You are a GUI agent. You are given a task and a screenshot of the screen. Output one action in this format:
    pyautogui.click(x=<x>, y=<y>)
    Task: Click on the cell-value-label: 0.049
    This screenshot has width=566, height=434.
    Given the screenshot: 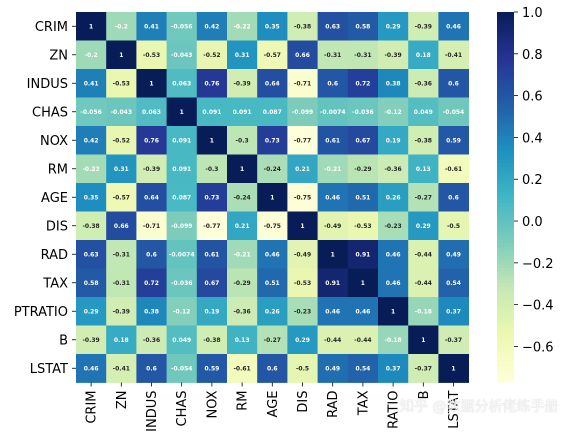 What is the action you would take?
    pyautogui.click(x=181, y=340)
    